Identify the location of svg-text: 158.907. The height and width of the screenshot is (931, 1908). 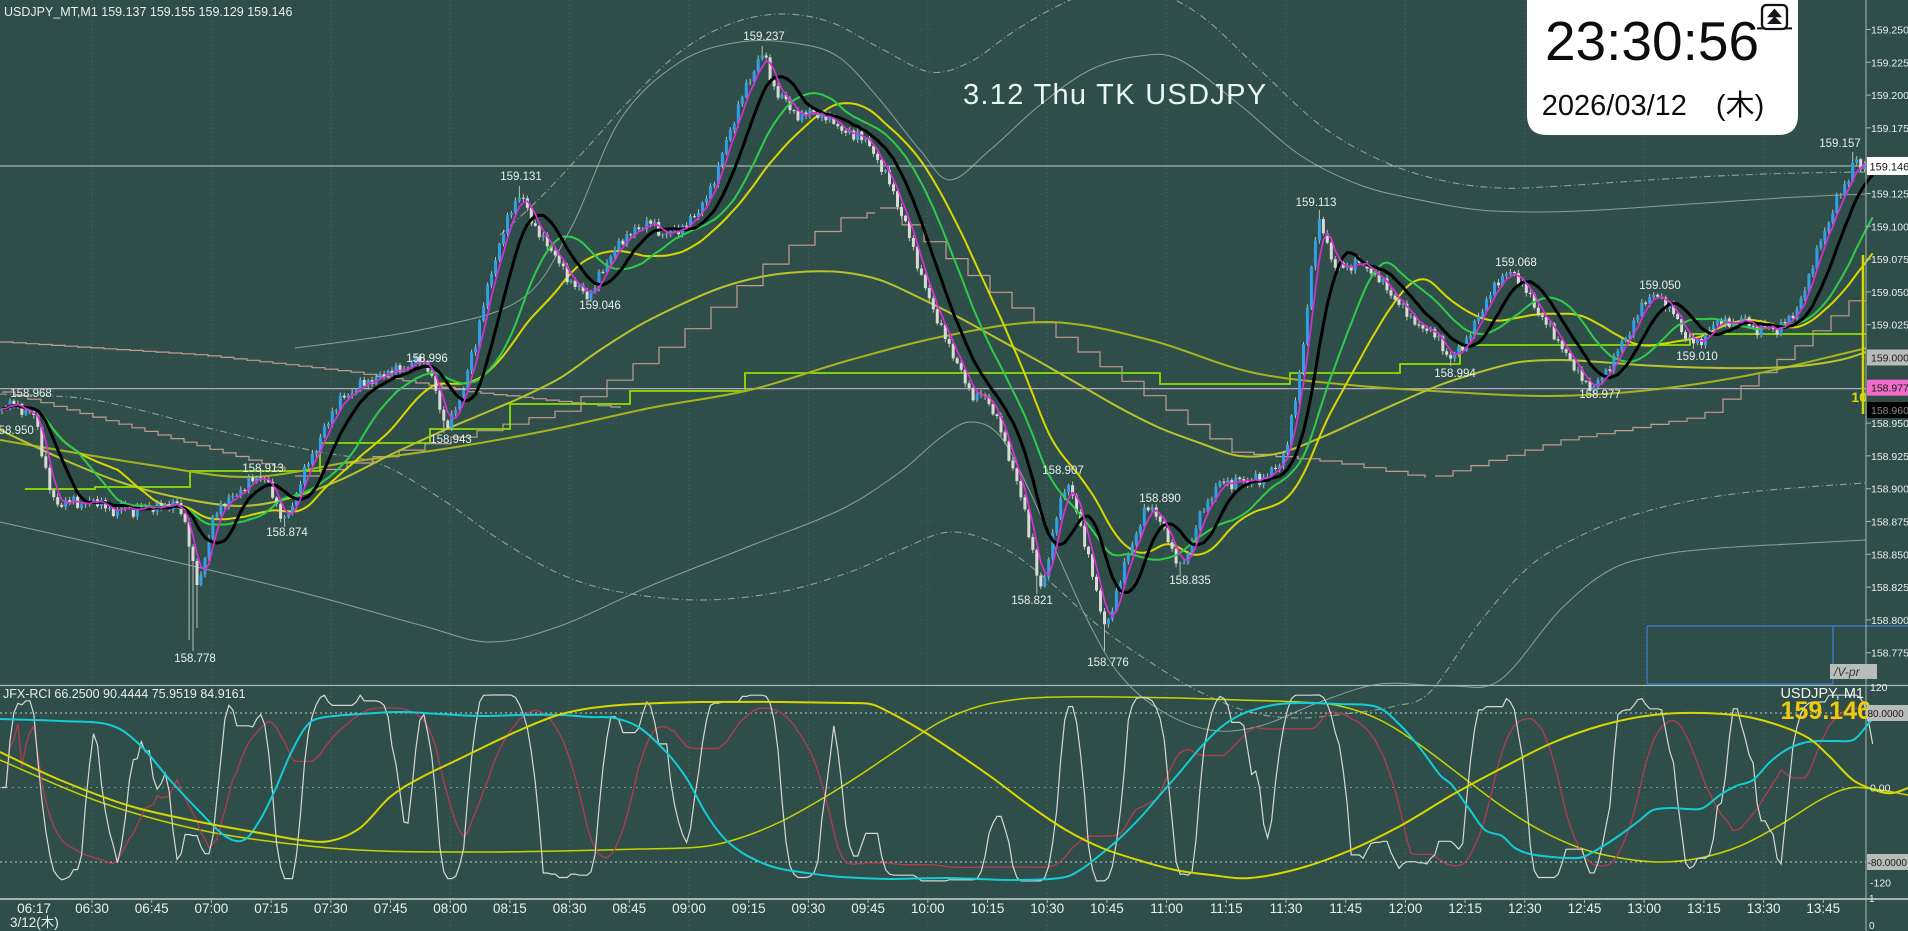
(1063, 471).